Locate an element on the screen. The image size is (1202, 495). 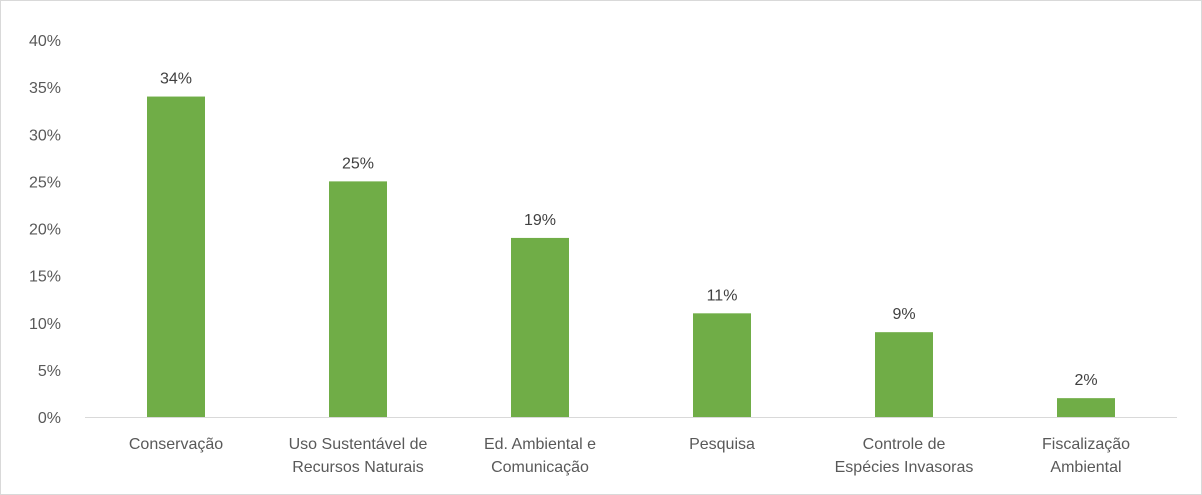
x-tick-label: Pesquisa is located at coordinates (722, 444).